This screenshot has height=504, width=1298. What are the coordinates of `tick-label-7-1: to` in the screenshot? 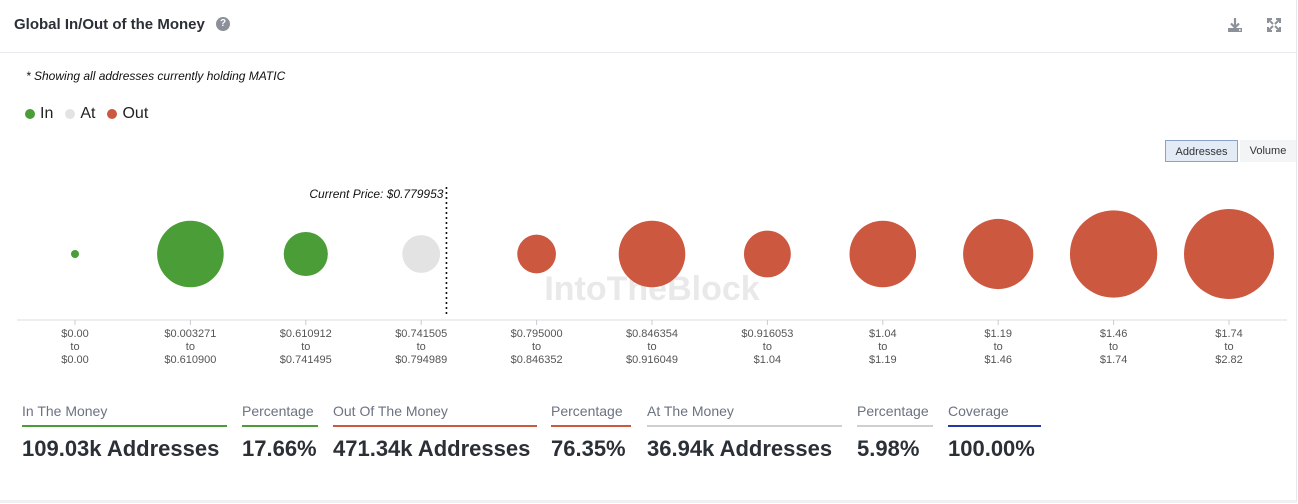 It's located at (882, 347).